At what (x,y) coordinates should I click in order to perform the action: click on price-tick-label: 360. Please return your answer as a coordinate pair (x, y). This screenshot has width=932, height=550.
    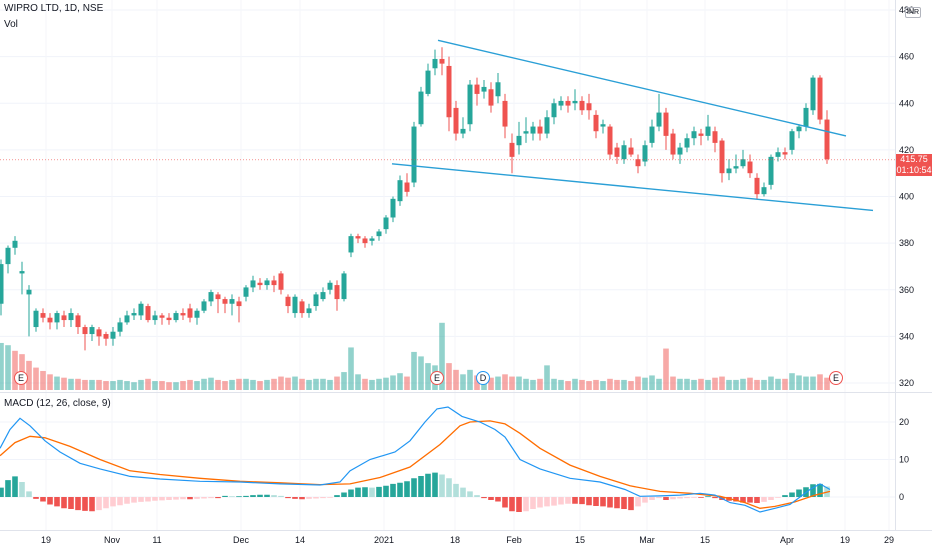
    Looking at the image, I should click on (906, 290).